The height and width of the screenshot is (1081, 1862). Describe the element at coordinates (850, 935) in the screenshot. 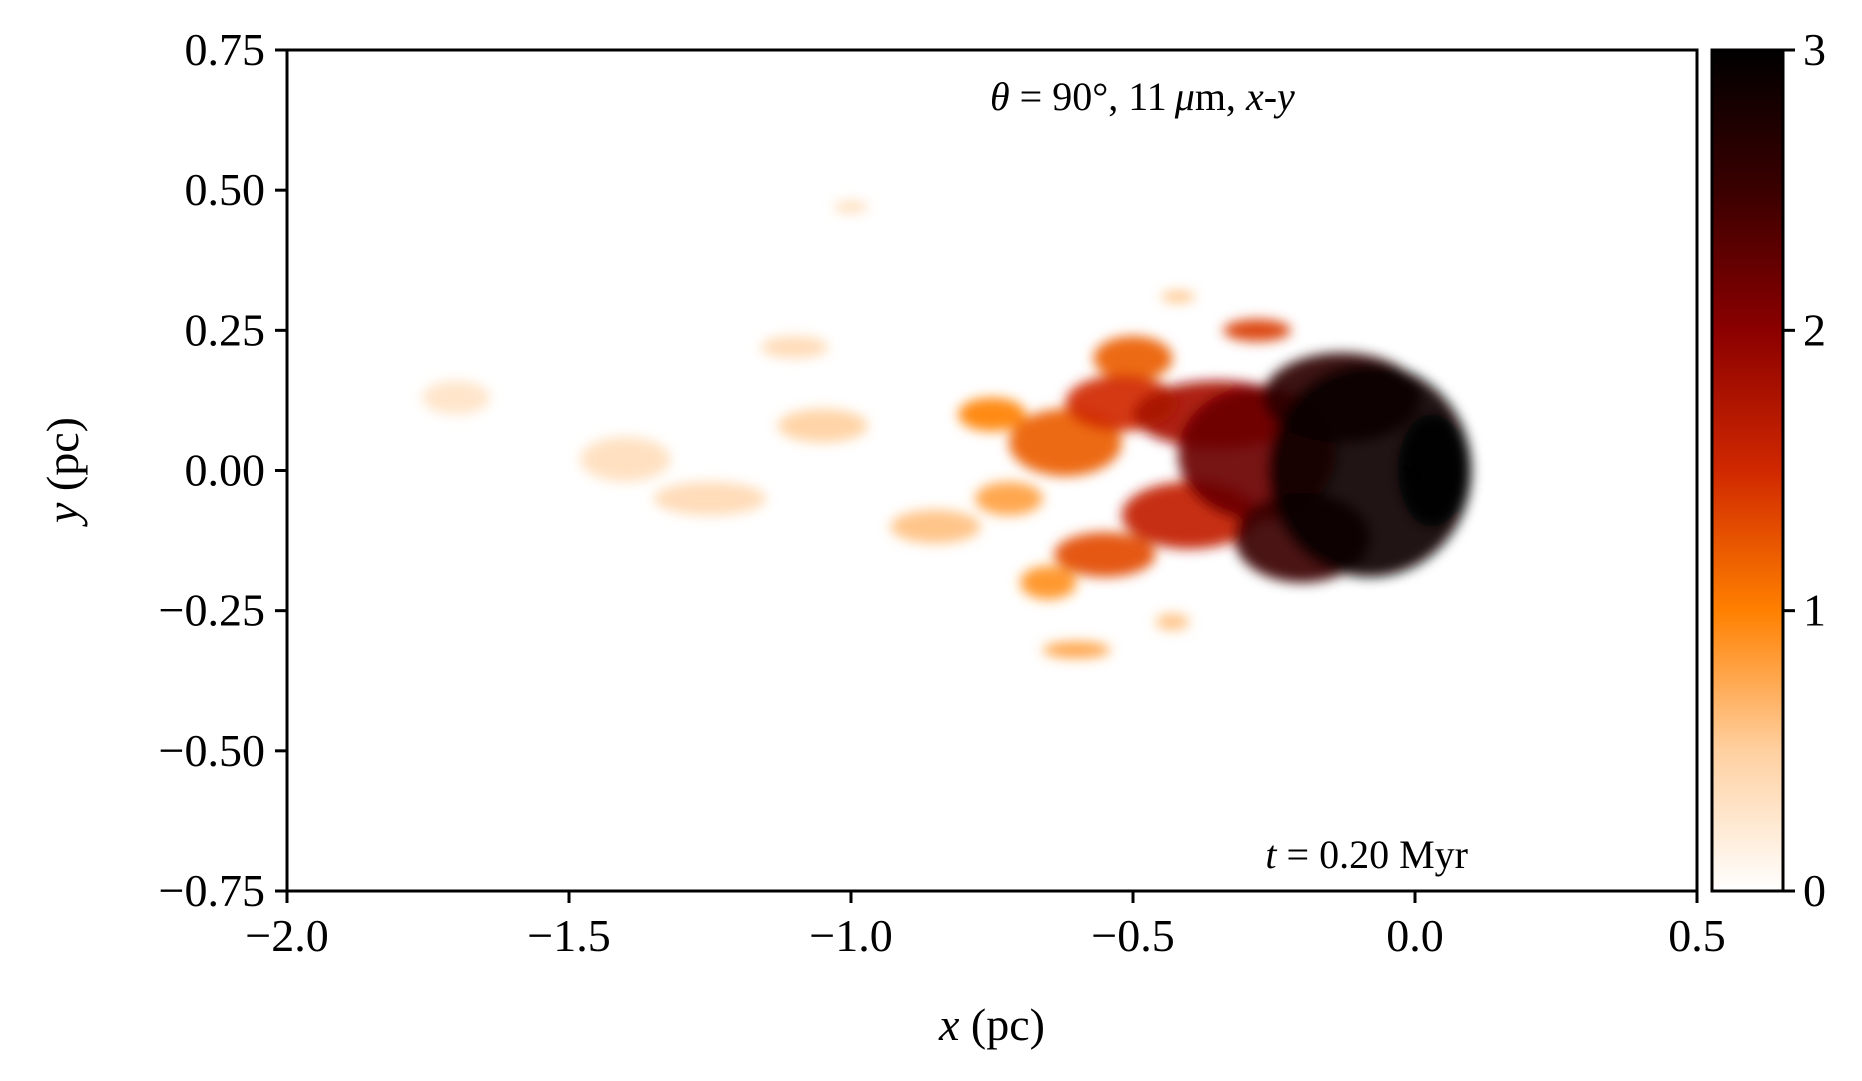

I see `x-tick-label: −1.0` at that location.